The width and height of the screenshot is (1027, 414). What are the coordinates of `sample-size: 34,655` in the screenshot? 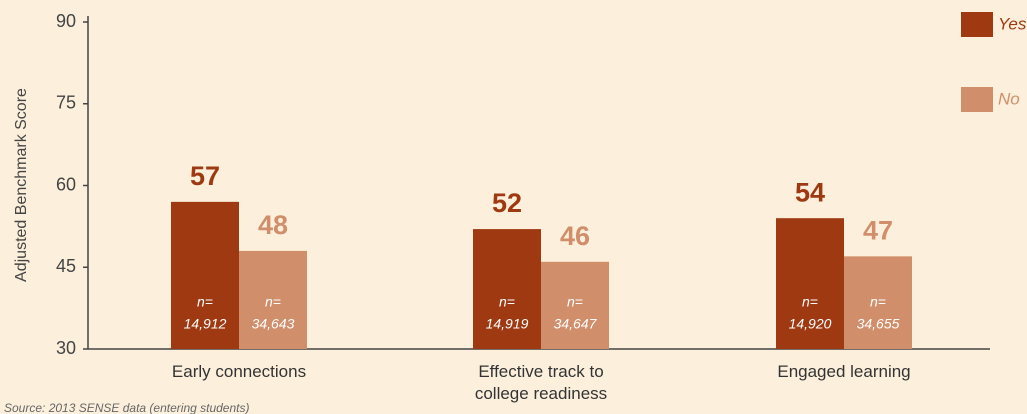 It's located at (878, 324).